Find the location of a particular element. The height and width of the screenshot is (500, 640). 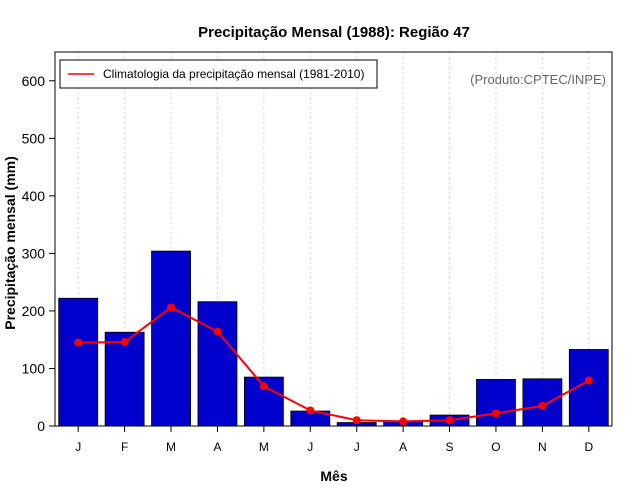

legend-box is located at coordinates (218, 74).